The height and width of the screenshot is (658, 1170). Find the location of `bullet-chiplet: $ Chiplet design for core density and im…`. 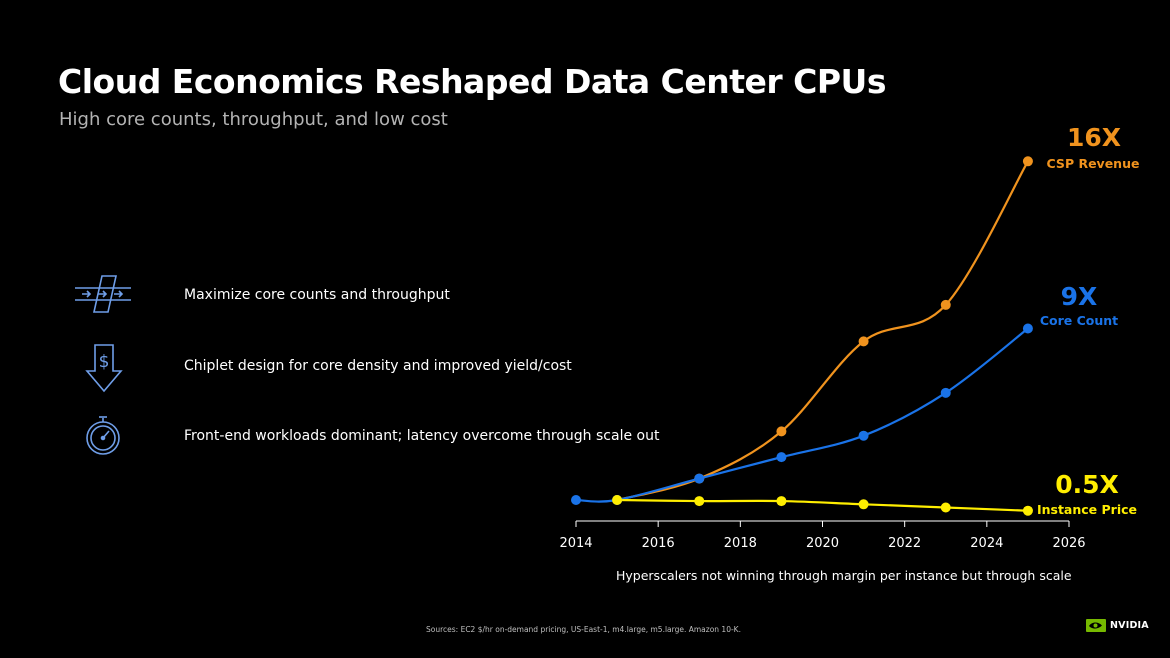

bullet-chiplet: $ Chiplet design for core density and im… is located at coordinates (334, 368).